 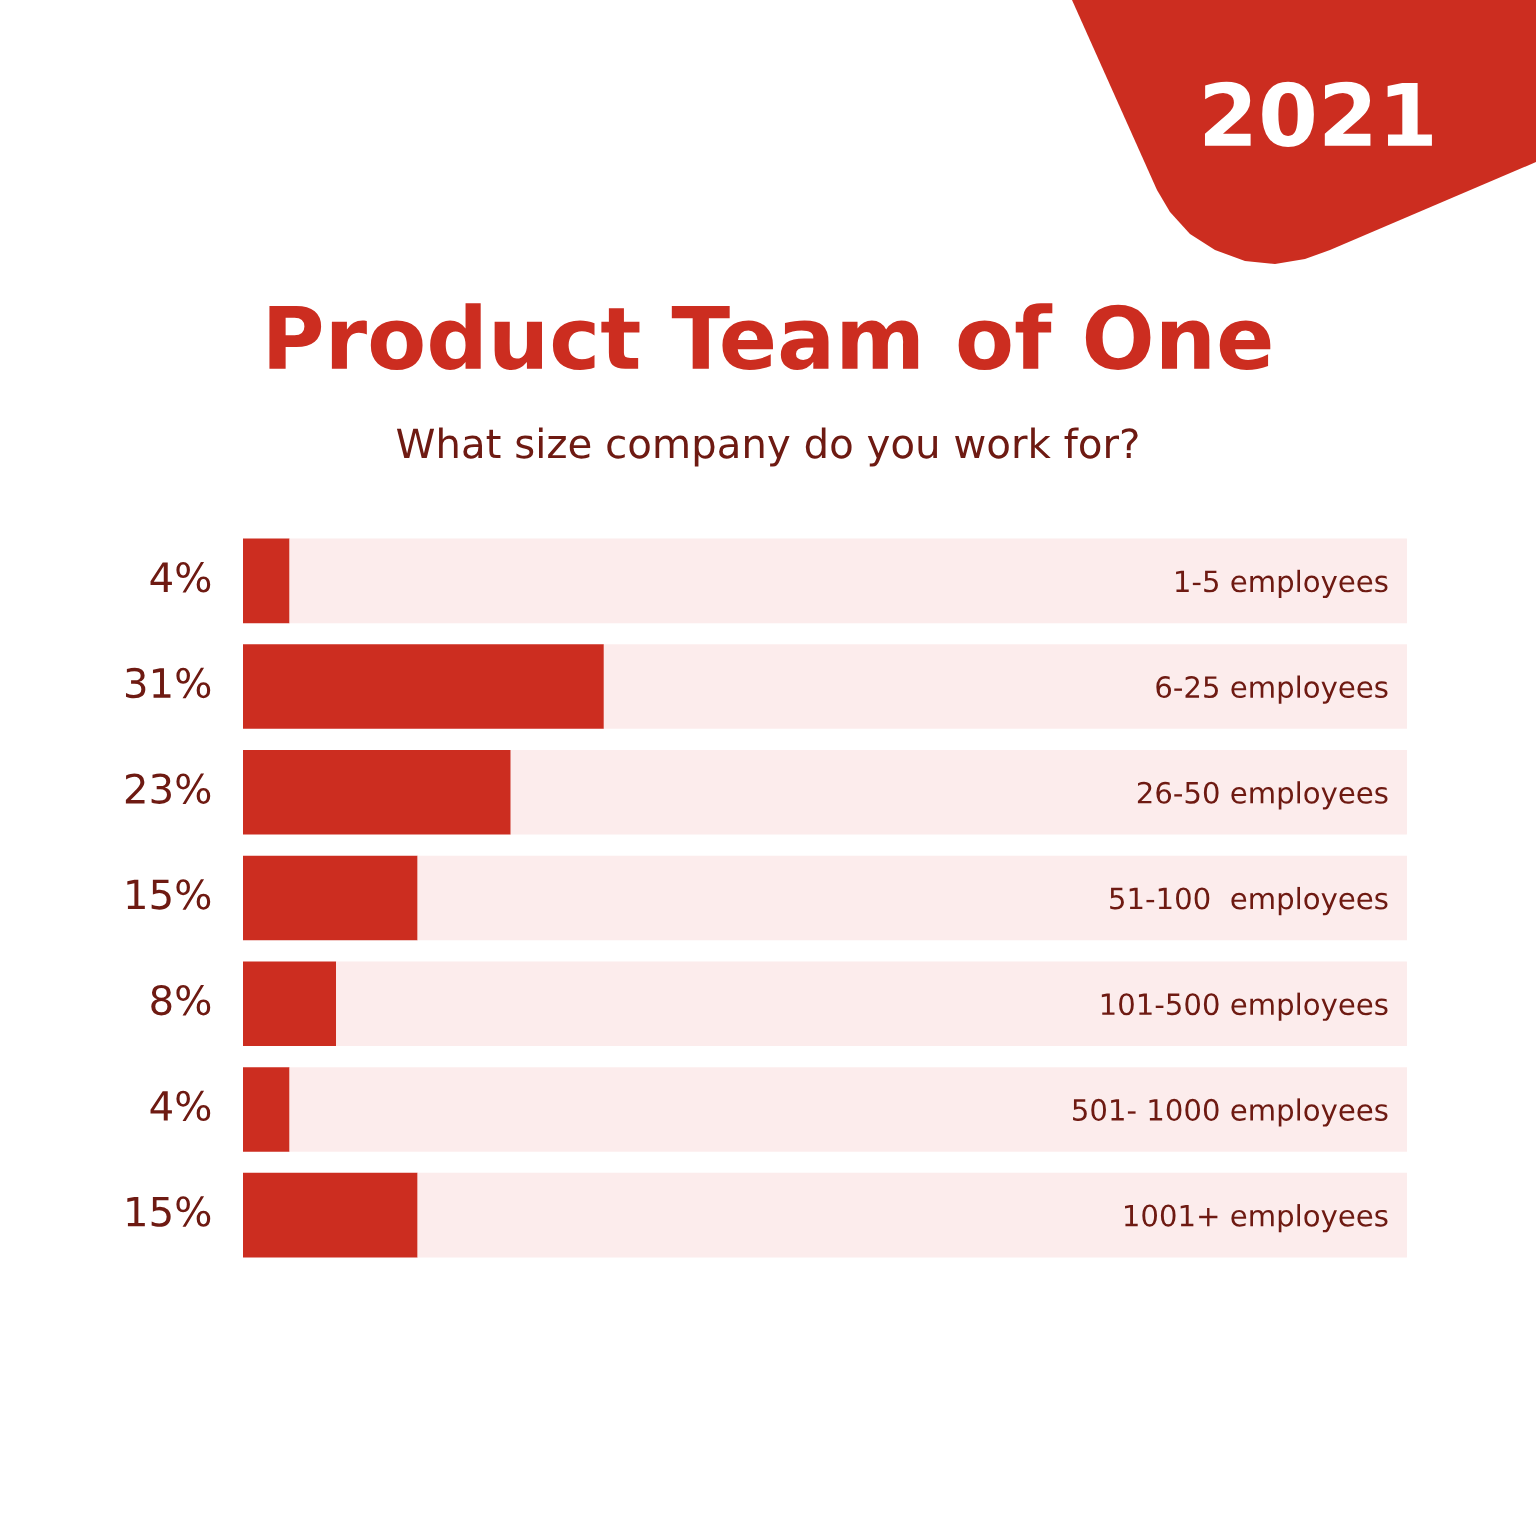 What do you see at coordinates (181, 1000) in the screenshot?
I see `data-label: 8%` at bounding box center [181, 1000].